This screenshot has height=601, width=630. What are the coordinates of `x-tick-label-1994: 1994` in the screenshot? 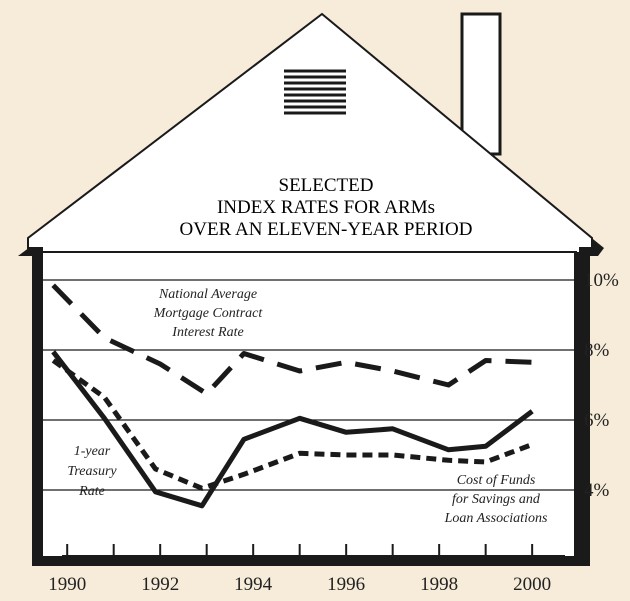 It's located at (253, 584).